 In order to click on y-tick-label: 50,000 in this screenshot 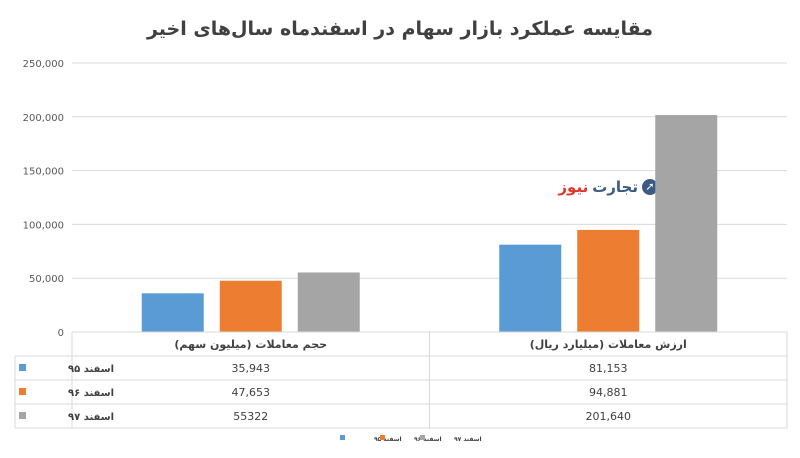, I will do `click(46, 279)`.